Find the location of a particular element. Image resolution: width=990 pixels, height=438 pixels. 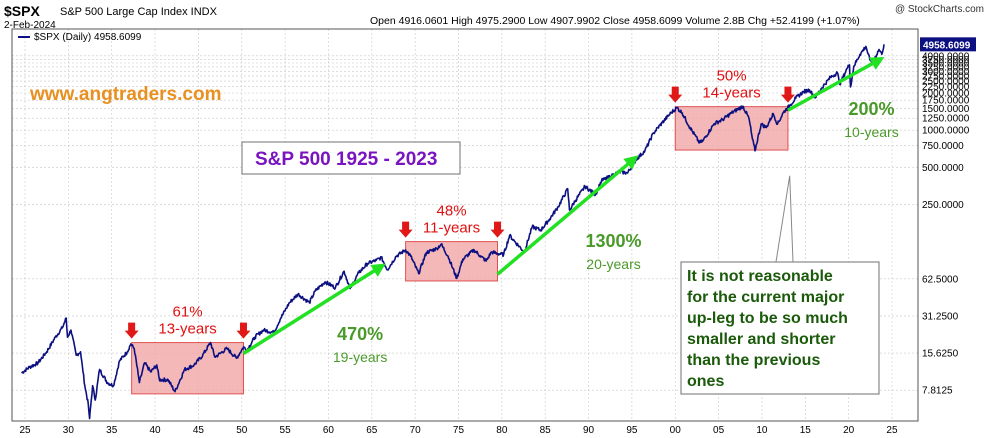

symbol-title: $SPX is located at coordinates (22, 11).